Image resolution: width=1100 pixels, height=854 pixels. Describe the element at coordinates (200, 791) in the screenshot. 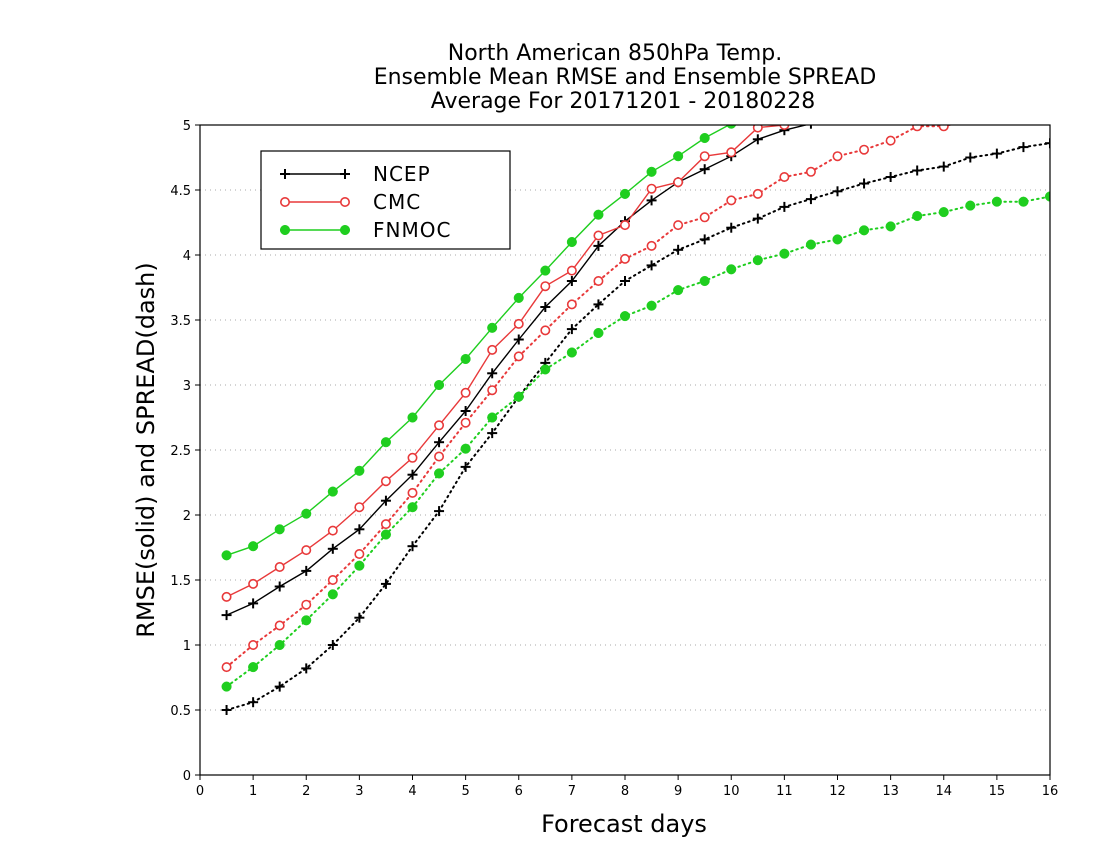

I see `x-tick-label: 0` at that location.